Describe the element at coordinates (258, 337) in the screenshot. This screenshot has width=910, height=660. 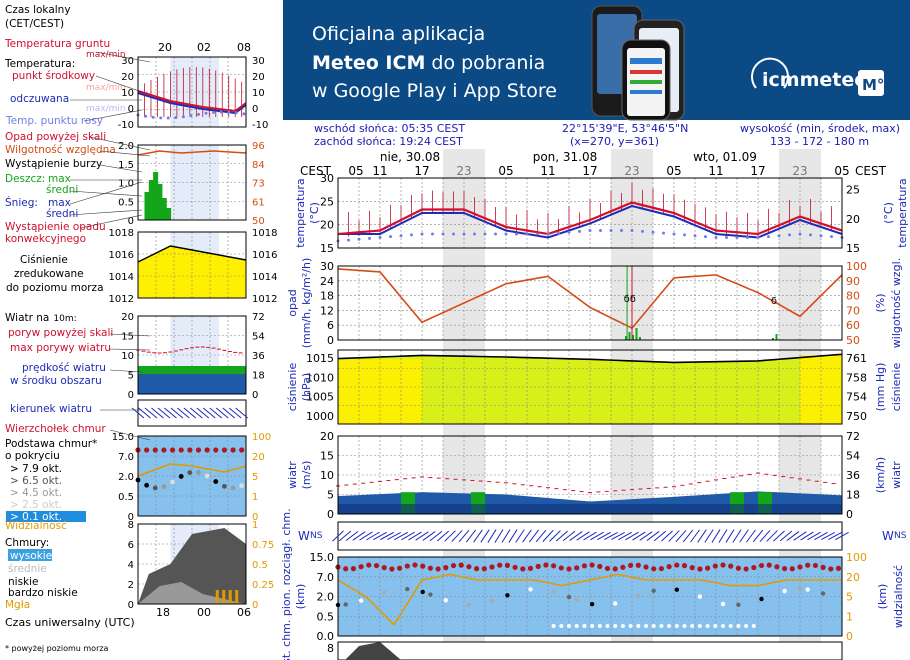
I see `legend-tick-label: 54` at that location.